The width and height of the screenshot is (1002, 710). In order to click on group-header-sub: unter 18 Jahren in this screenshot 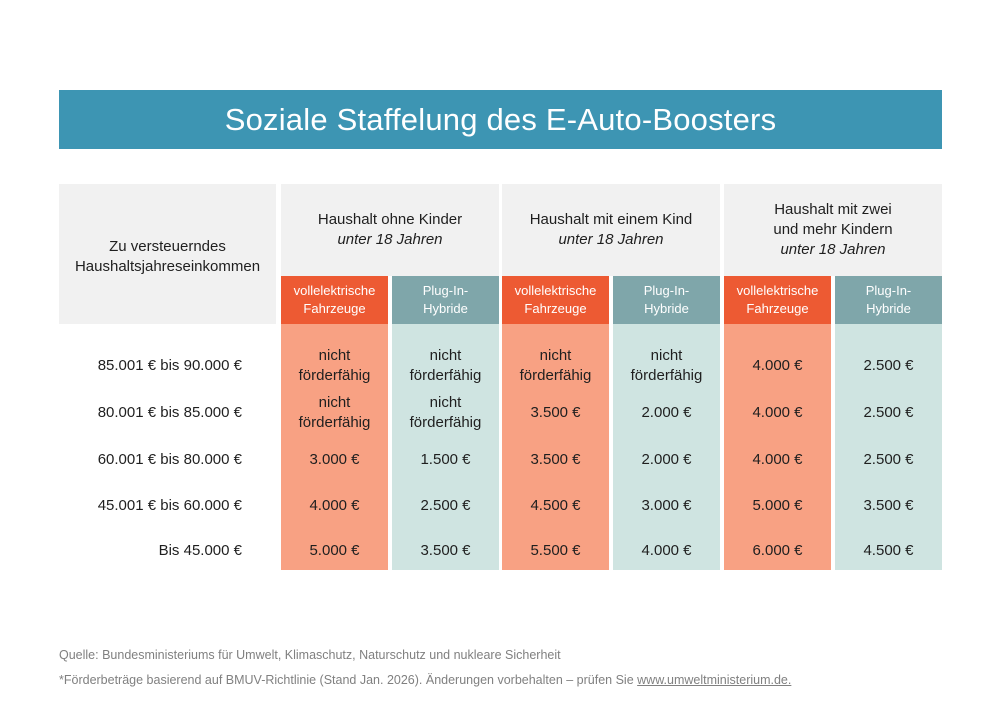, I will do `click(611, 239)`.